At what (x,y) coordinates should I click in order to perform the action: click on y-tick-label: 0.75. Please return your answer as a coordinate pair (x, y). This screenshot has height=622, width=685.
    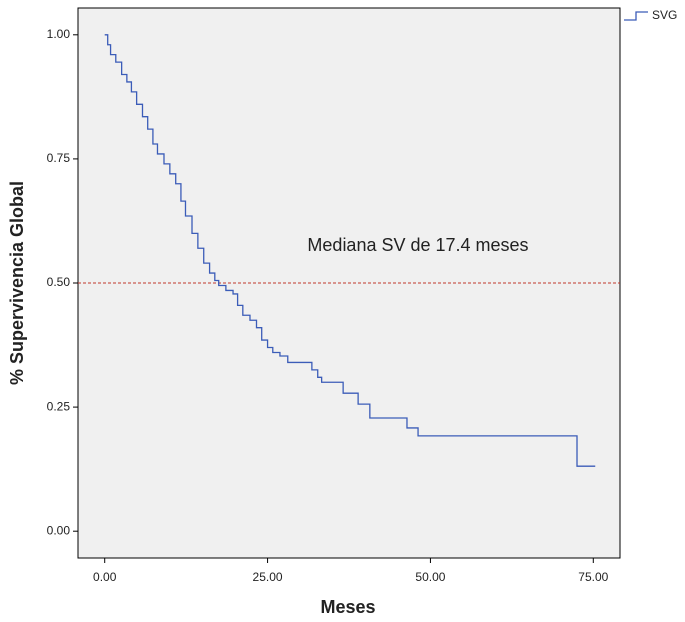
    Looking at the image, I should click on (59, 158).